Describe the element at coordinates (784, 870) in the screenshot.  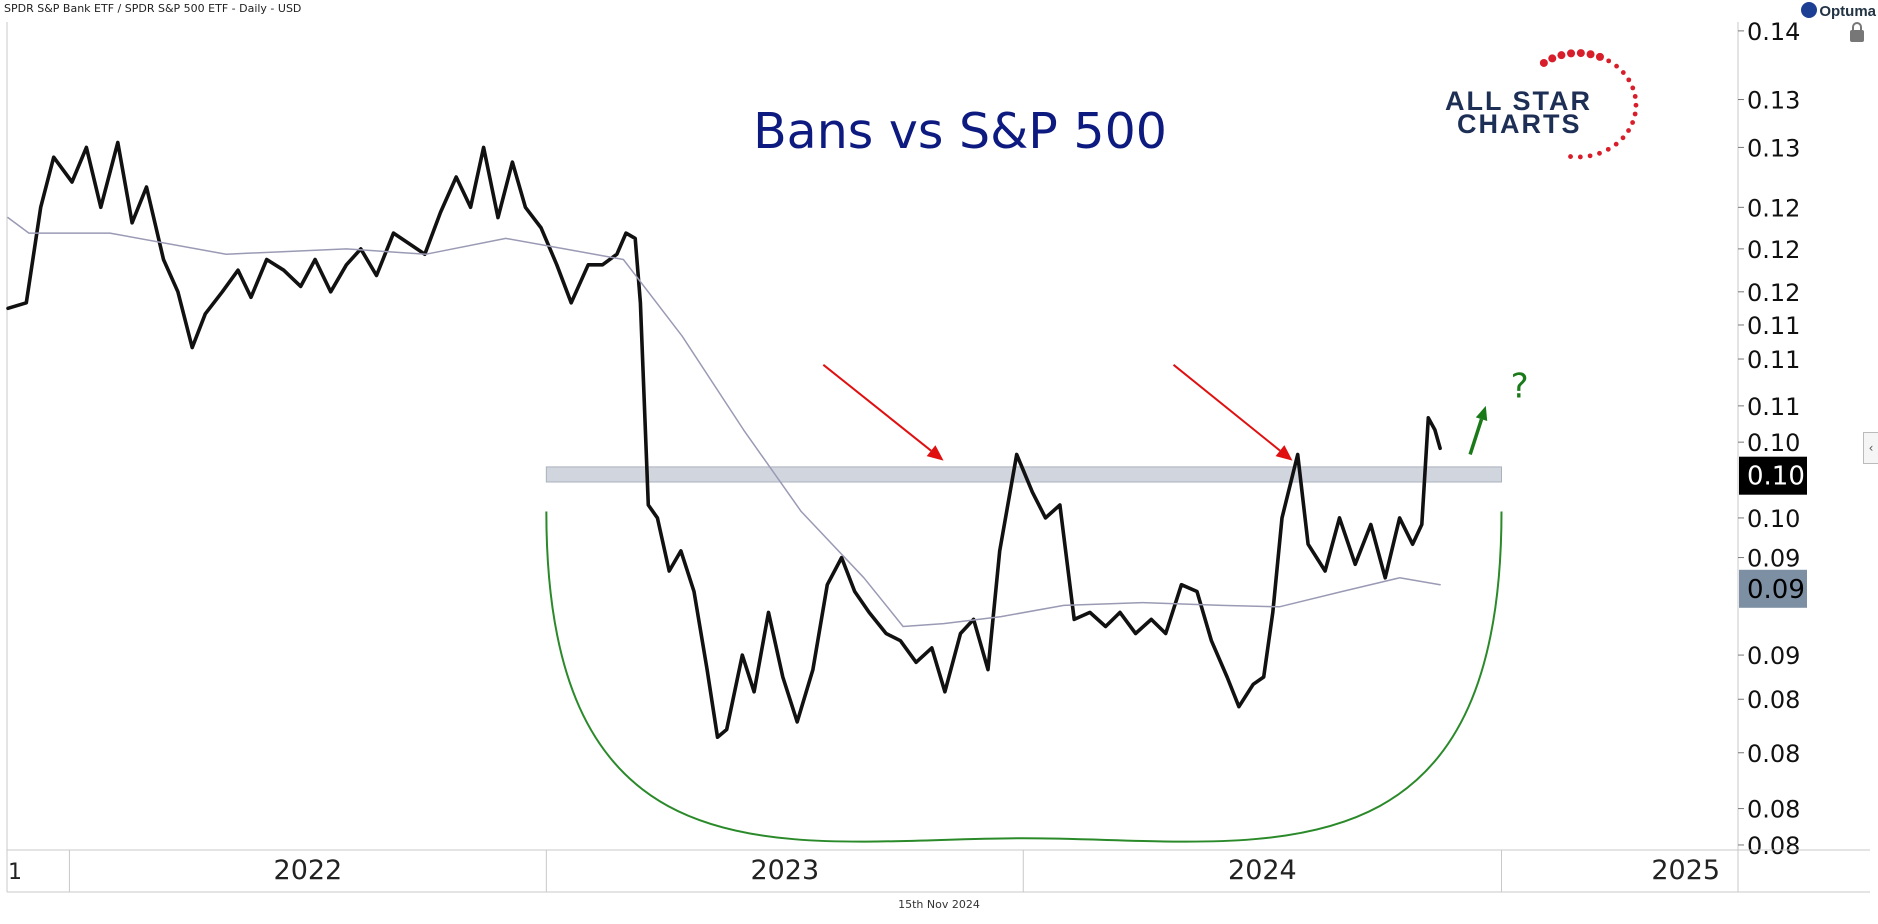
I see `x-tick-label: 2023` at that location.